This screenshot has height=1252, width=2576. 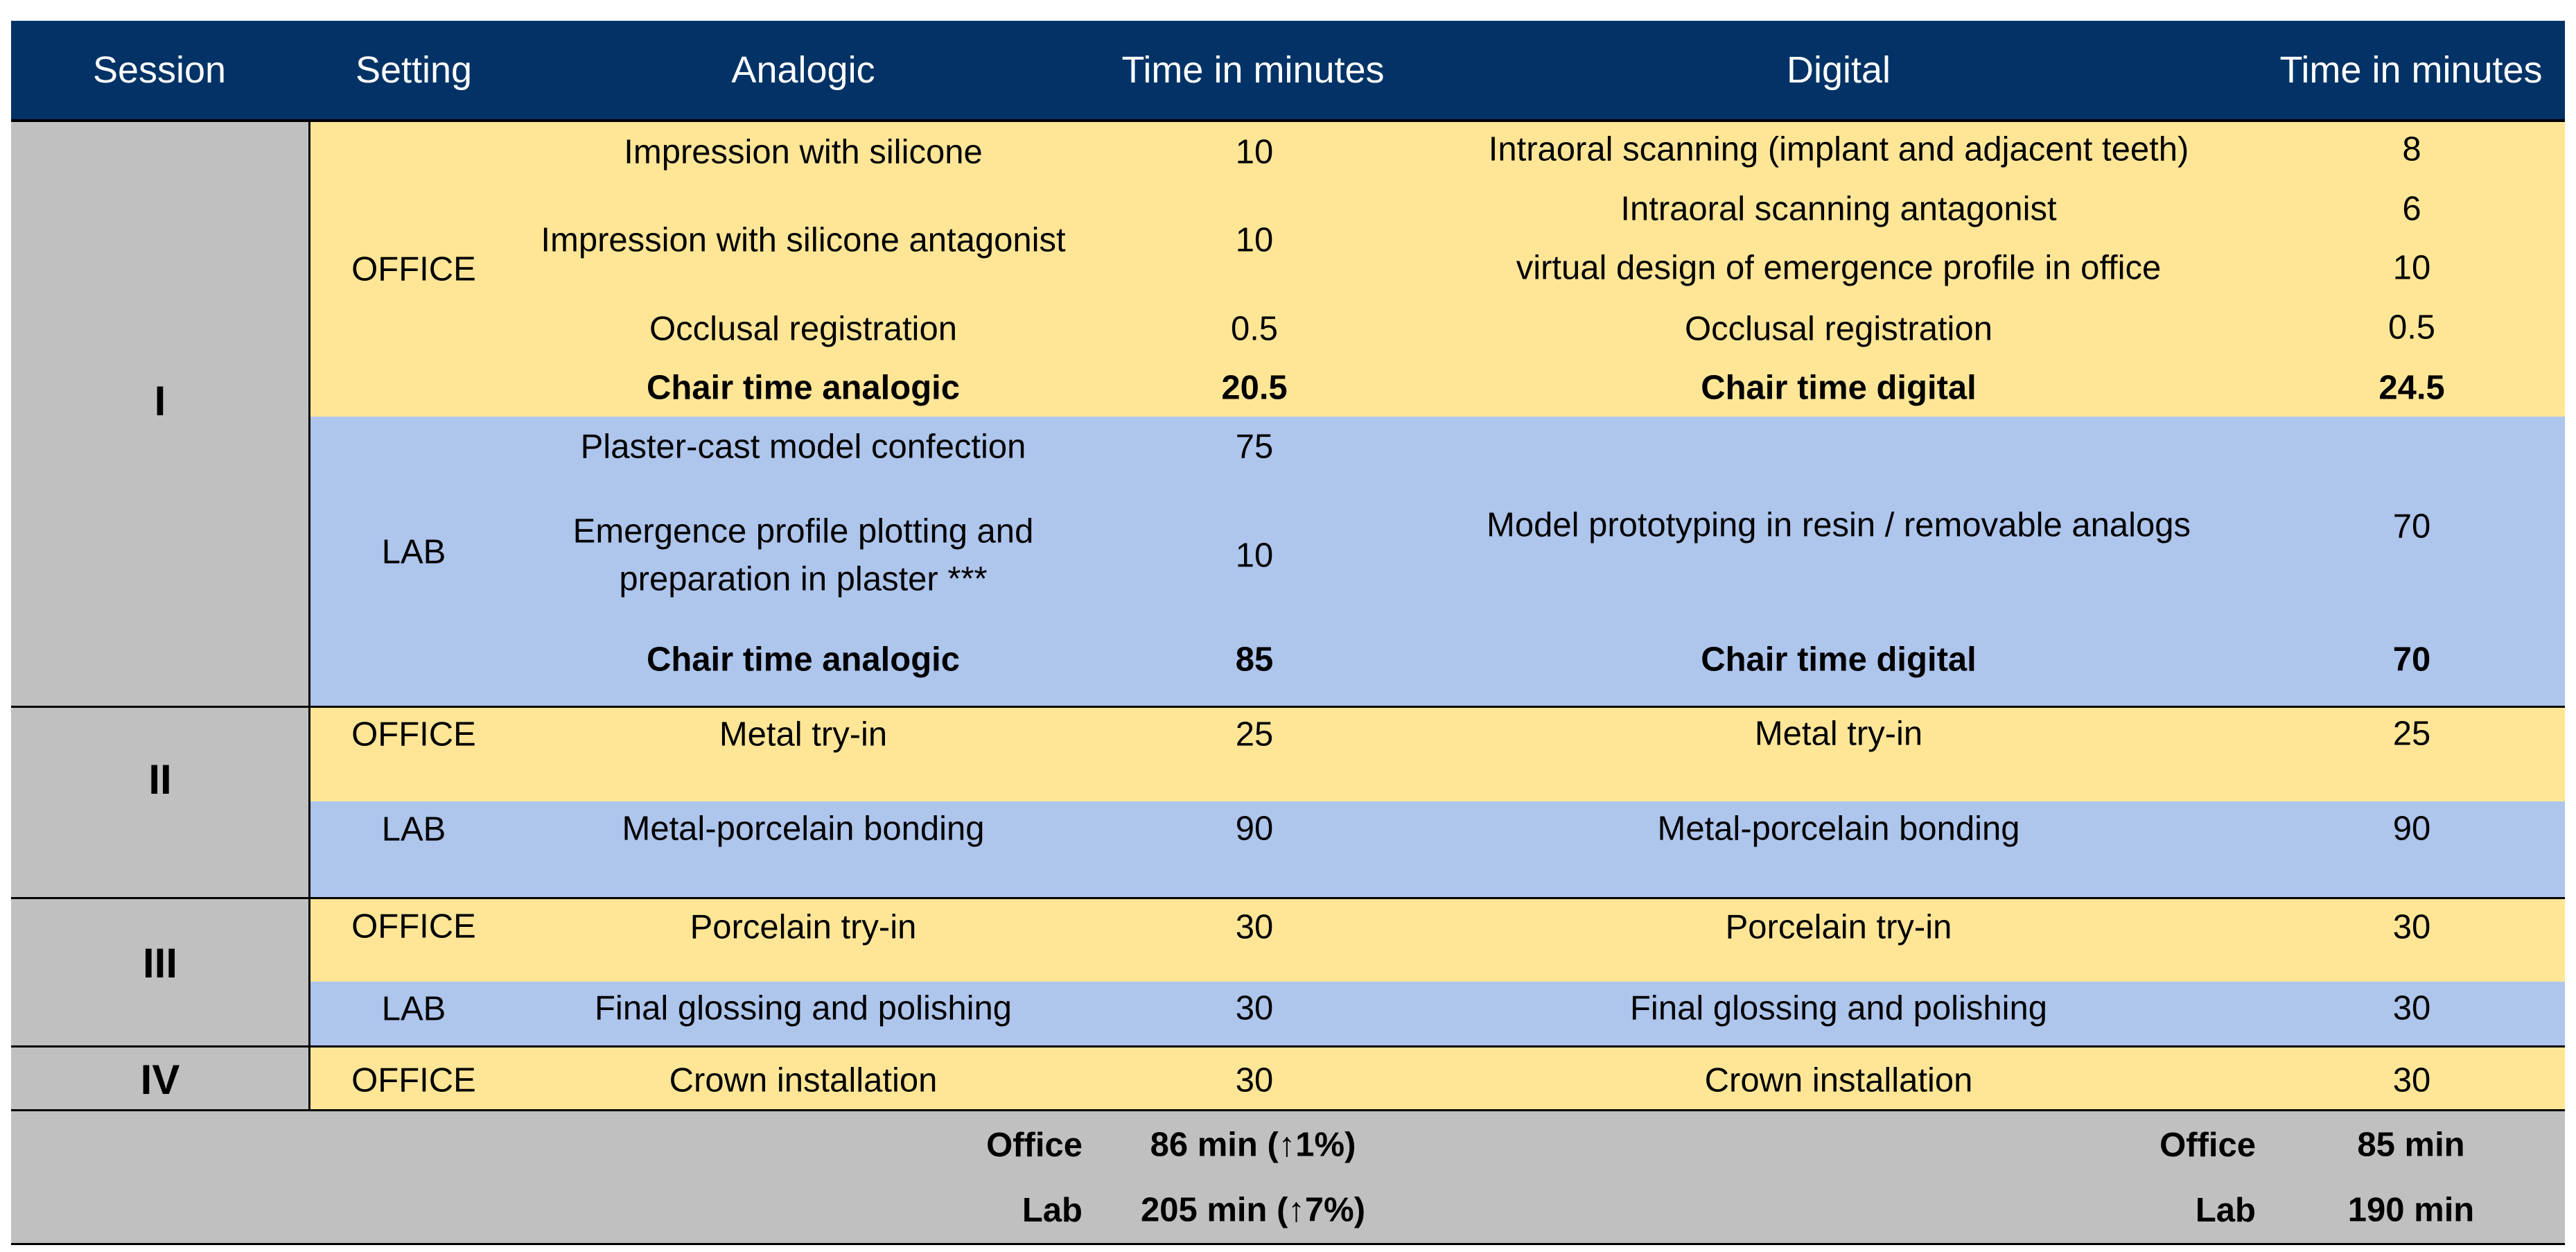 What do you see at coordinates (1838, 209) in the screenshot?
I see `s1-office-digital-step: Intraoral scanning antagonist` at bounding box center [1838, 209].